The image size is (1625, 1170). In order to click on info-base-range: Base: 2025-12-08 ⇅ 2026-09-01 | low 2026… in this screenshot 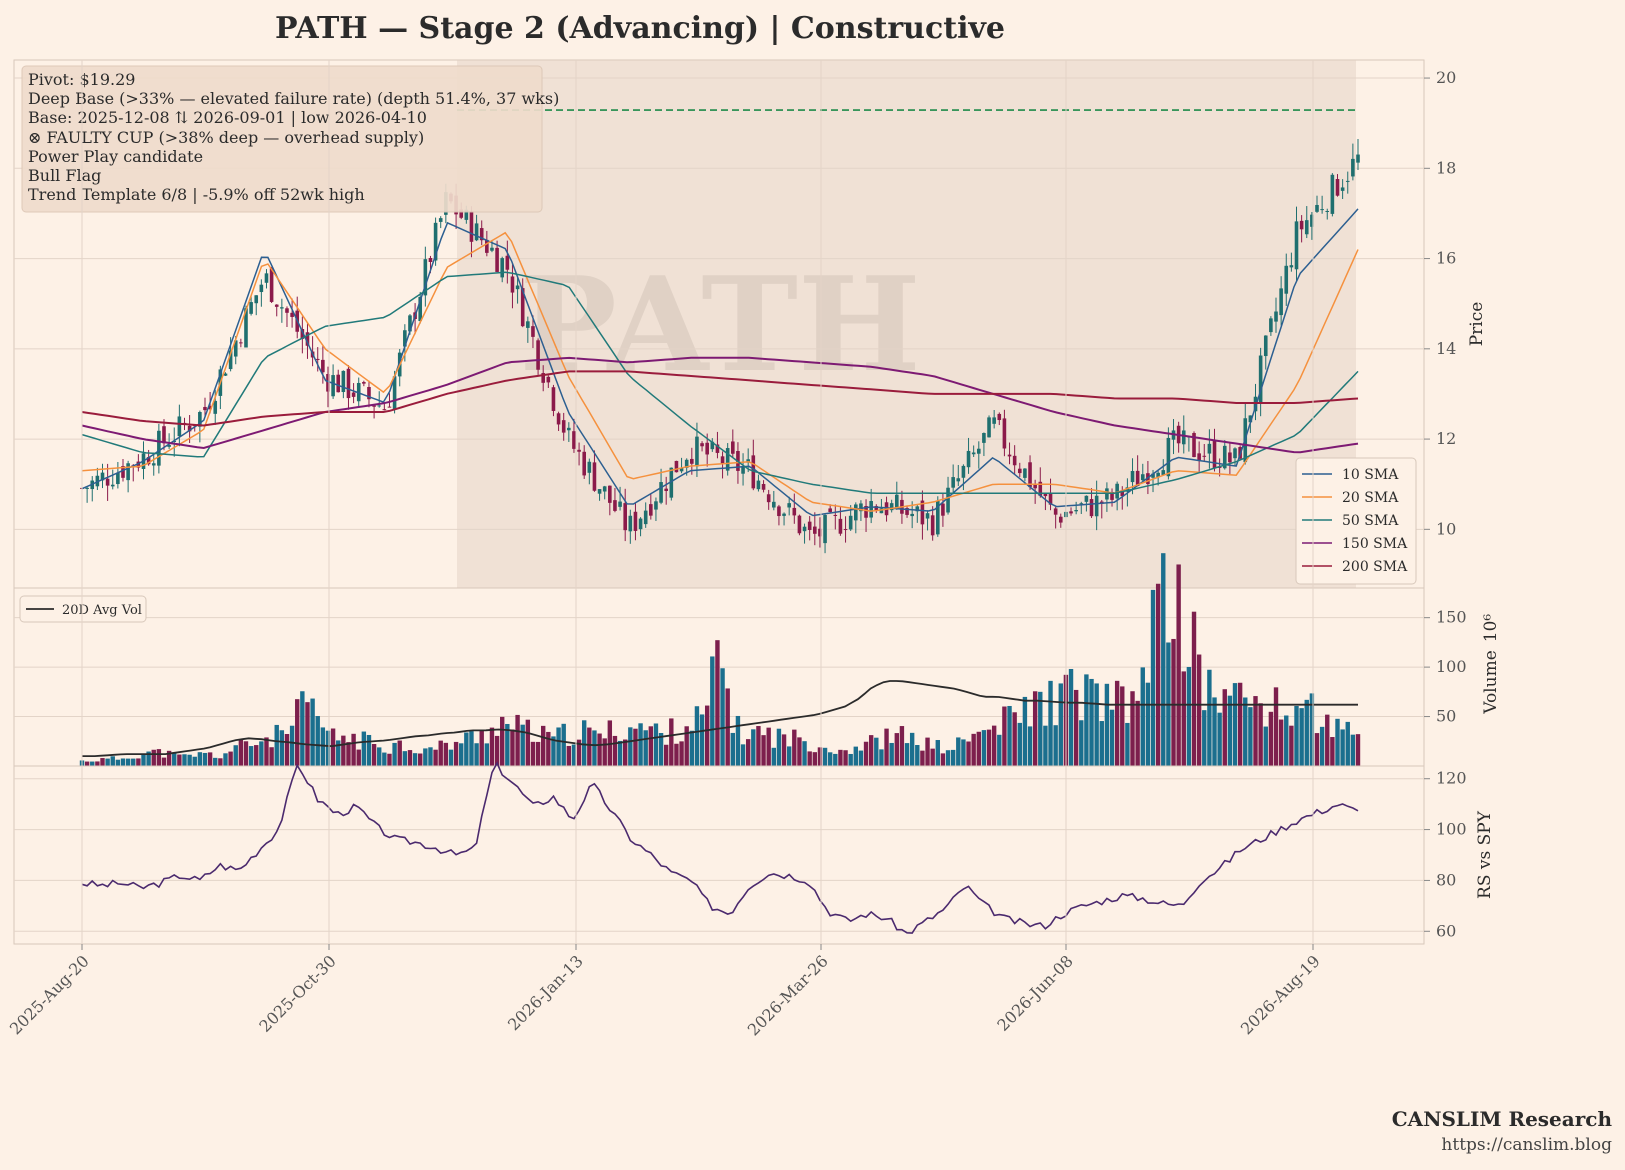, I will do `click(227, 117)`.